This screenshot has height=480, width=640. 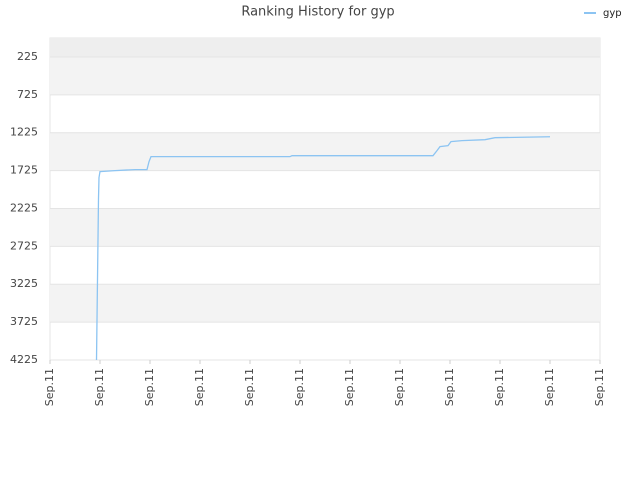 What do you see at coordinates (24, 321) in the screenshot?
I see `y-tick-label: 3725` at bounding box center [24, 321].